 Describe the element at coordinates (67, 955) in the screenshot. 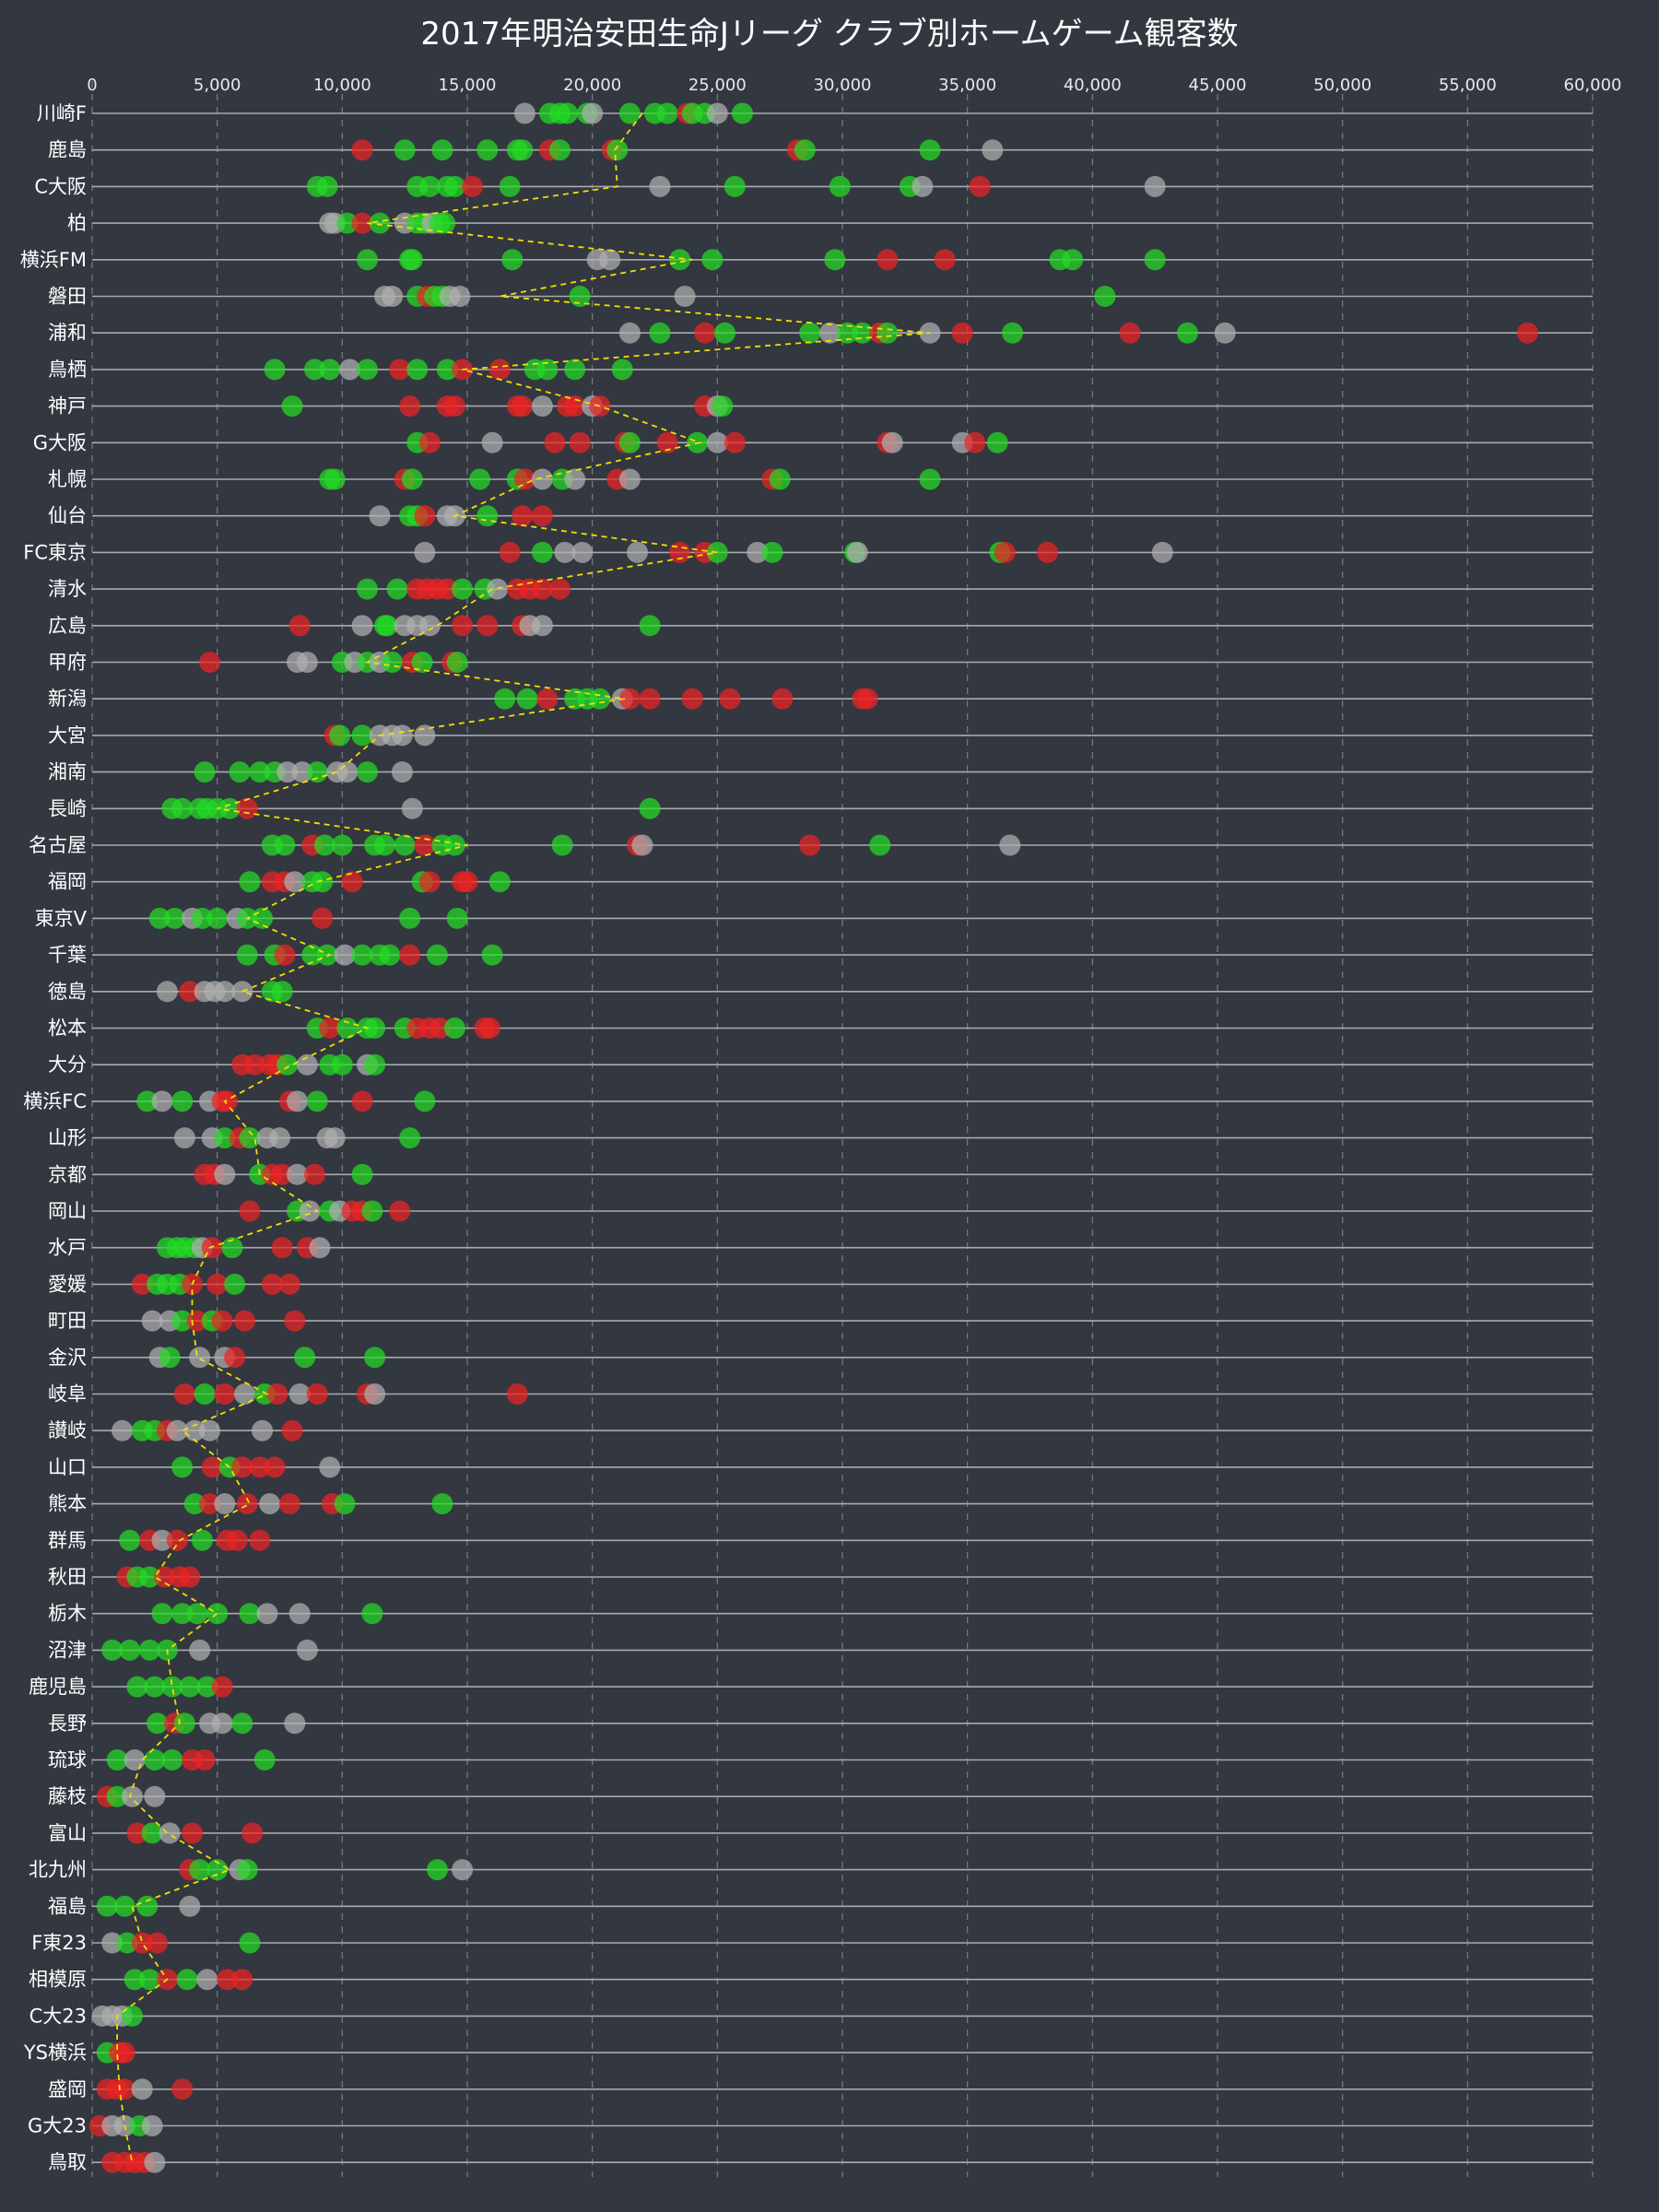

I see `club-label: 千葉` at that location.